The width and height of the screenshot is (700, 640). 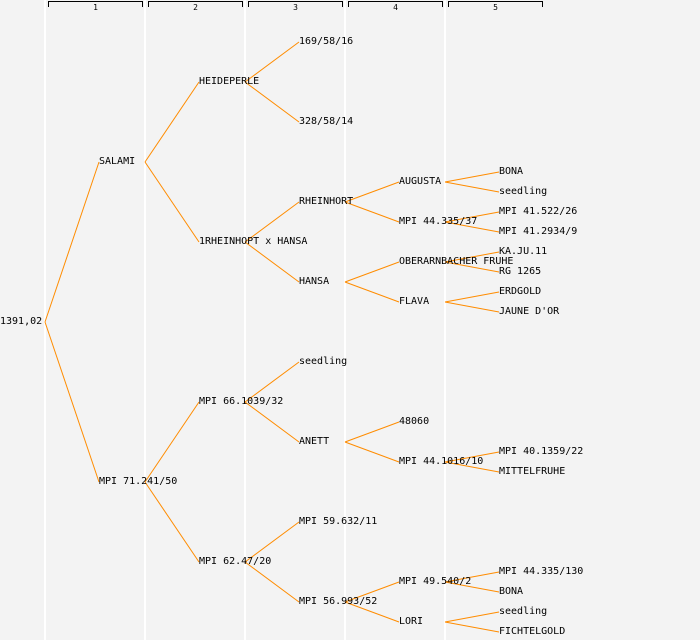 I want to click on ancestor-node: 48060, so click(x=414, y=421).